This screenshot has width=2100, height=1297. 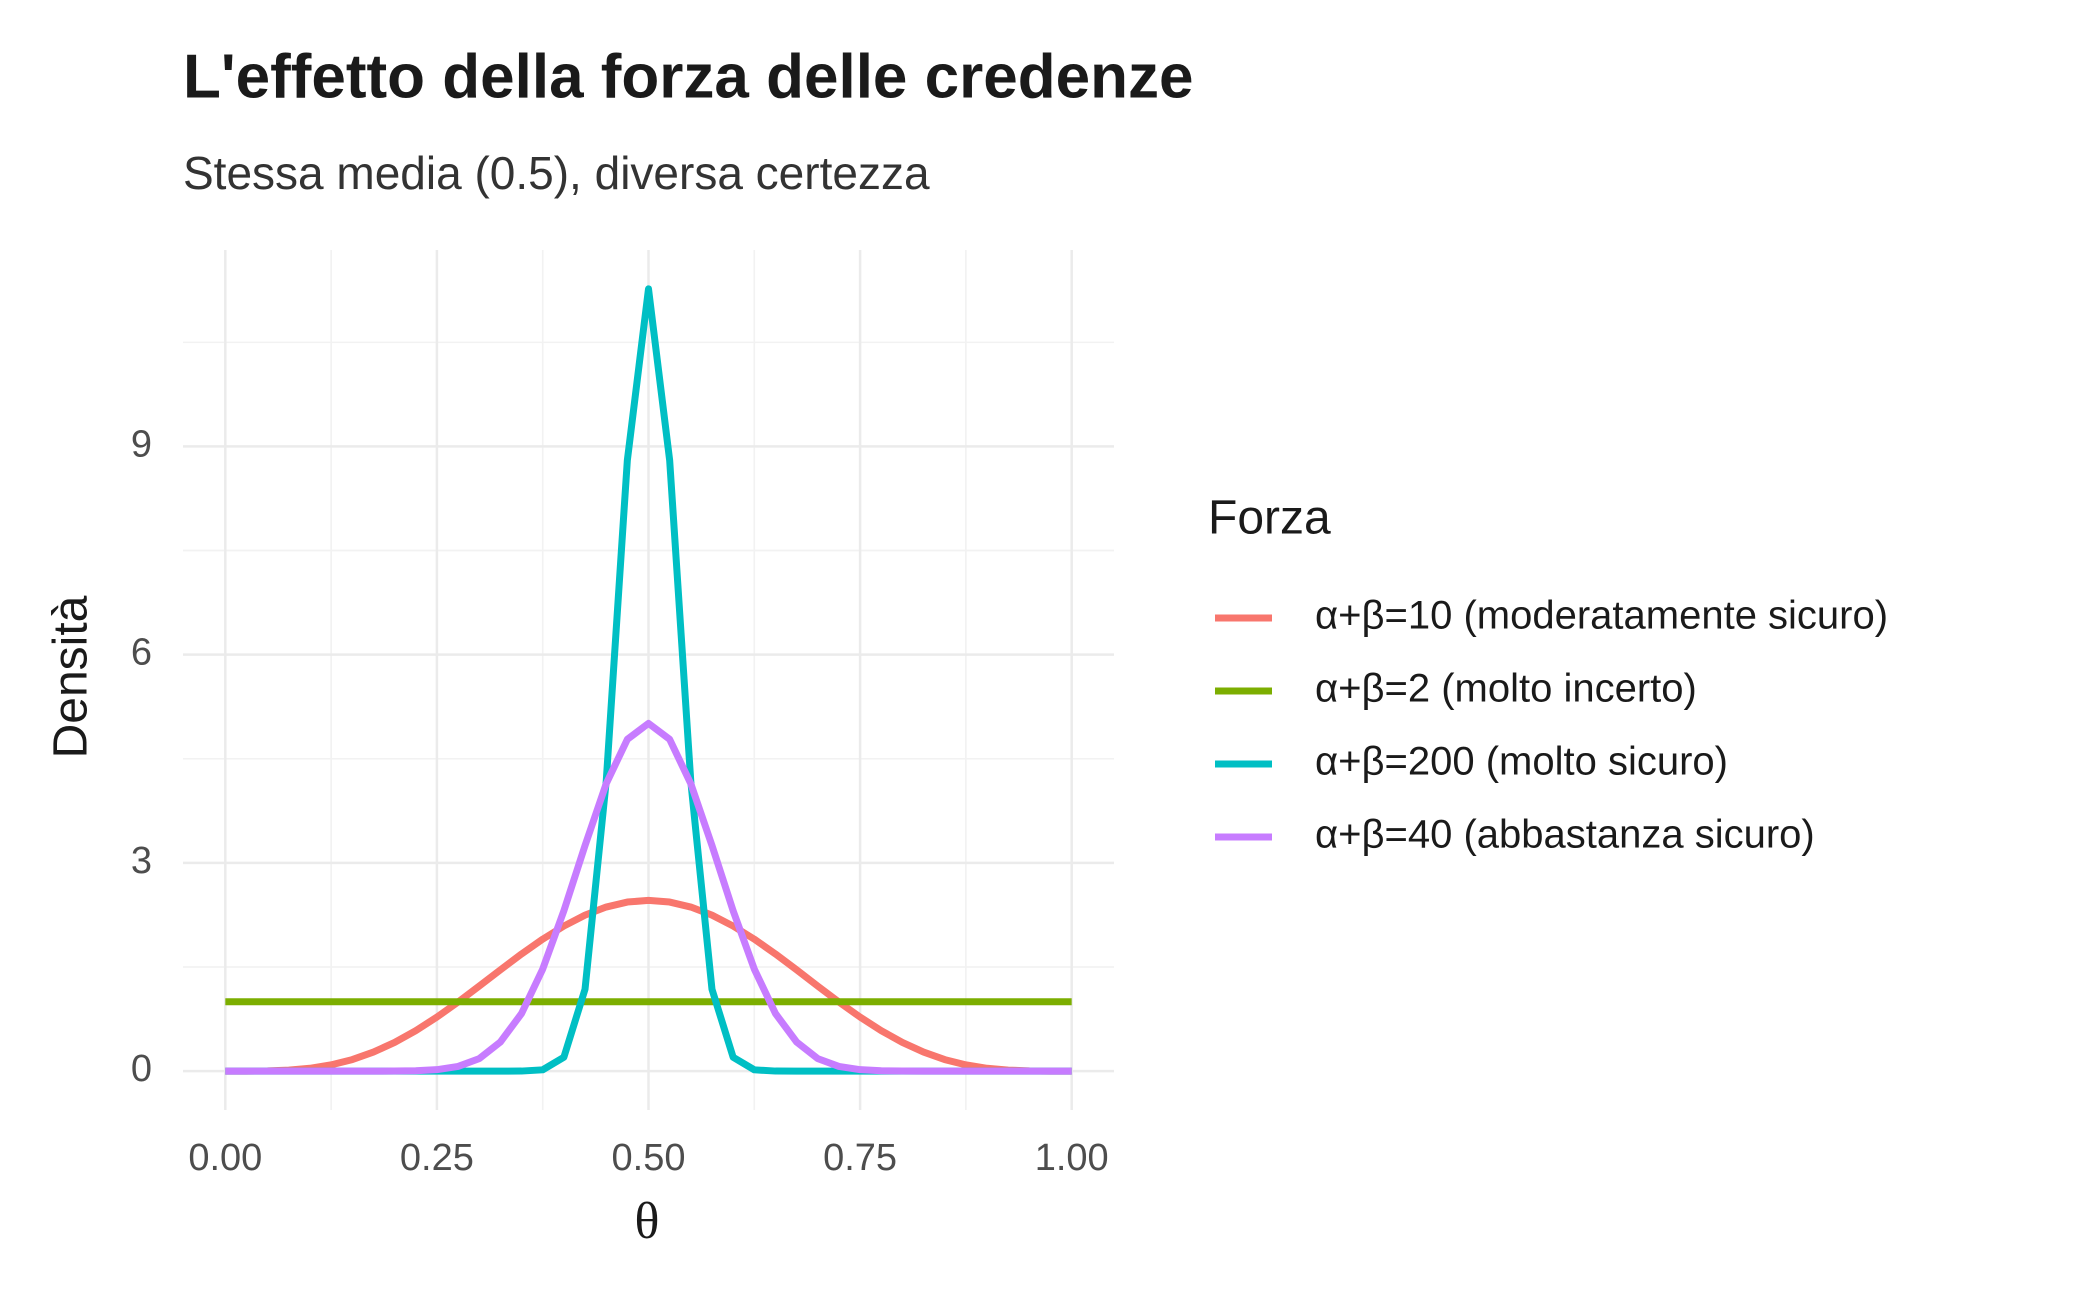 I want to click on x-tick-label: 0.25, so click(x=437, y=1158).